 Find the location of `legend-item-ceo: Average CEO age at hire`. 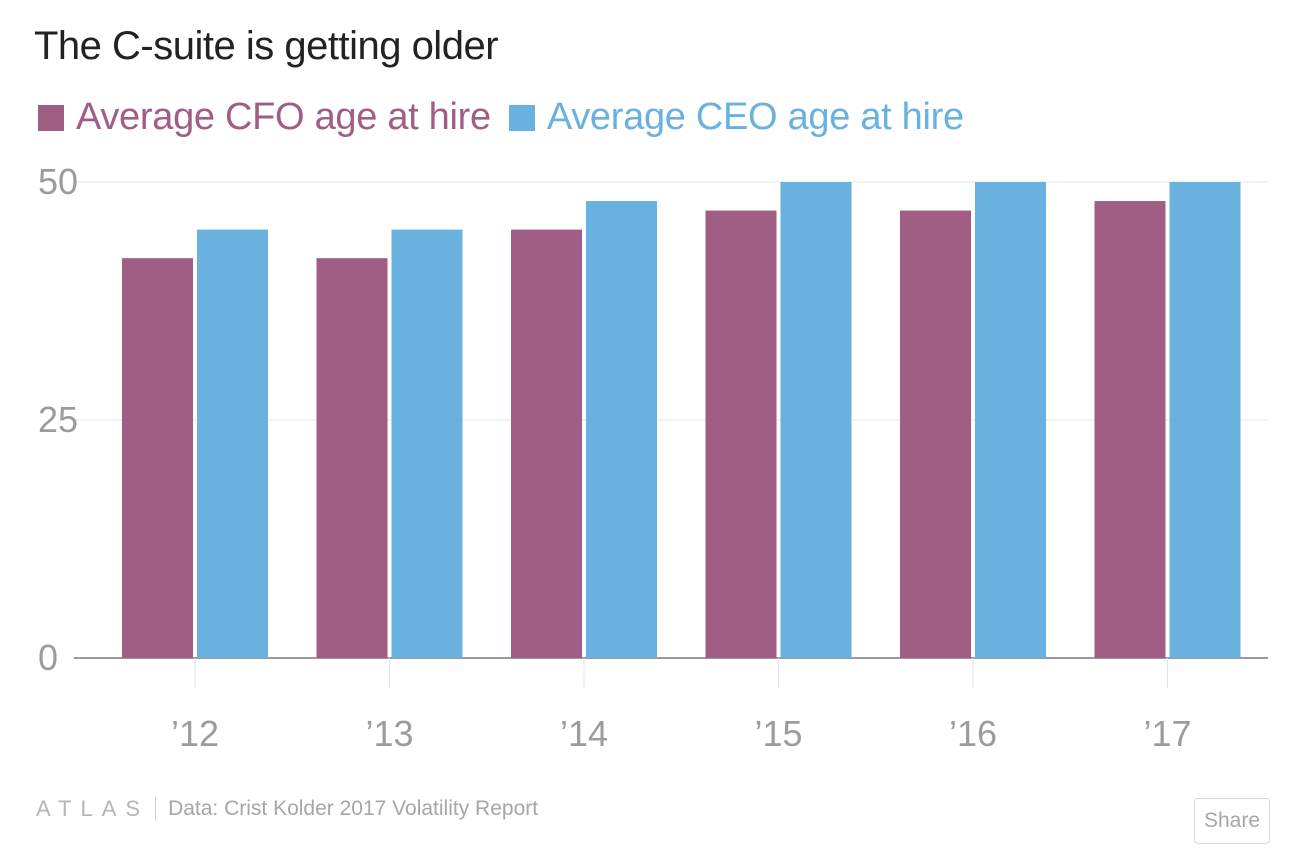

legend-item-ceo: Average CEO age at hire is located at coordinates (736, 117).